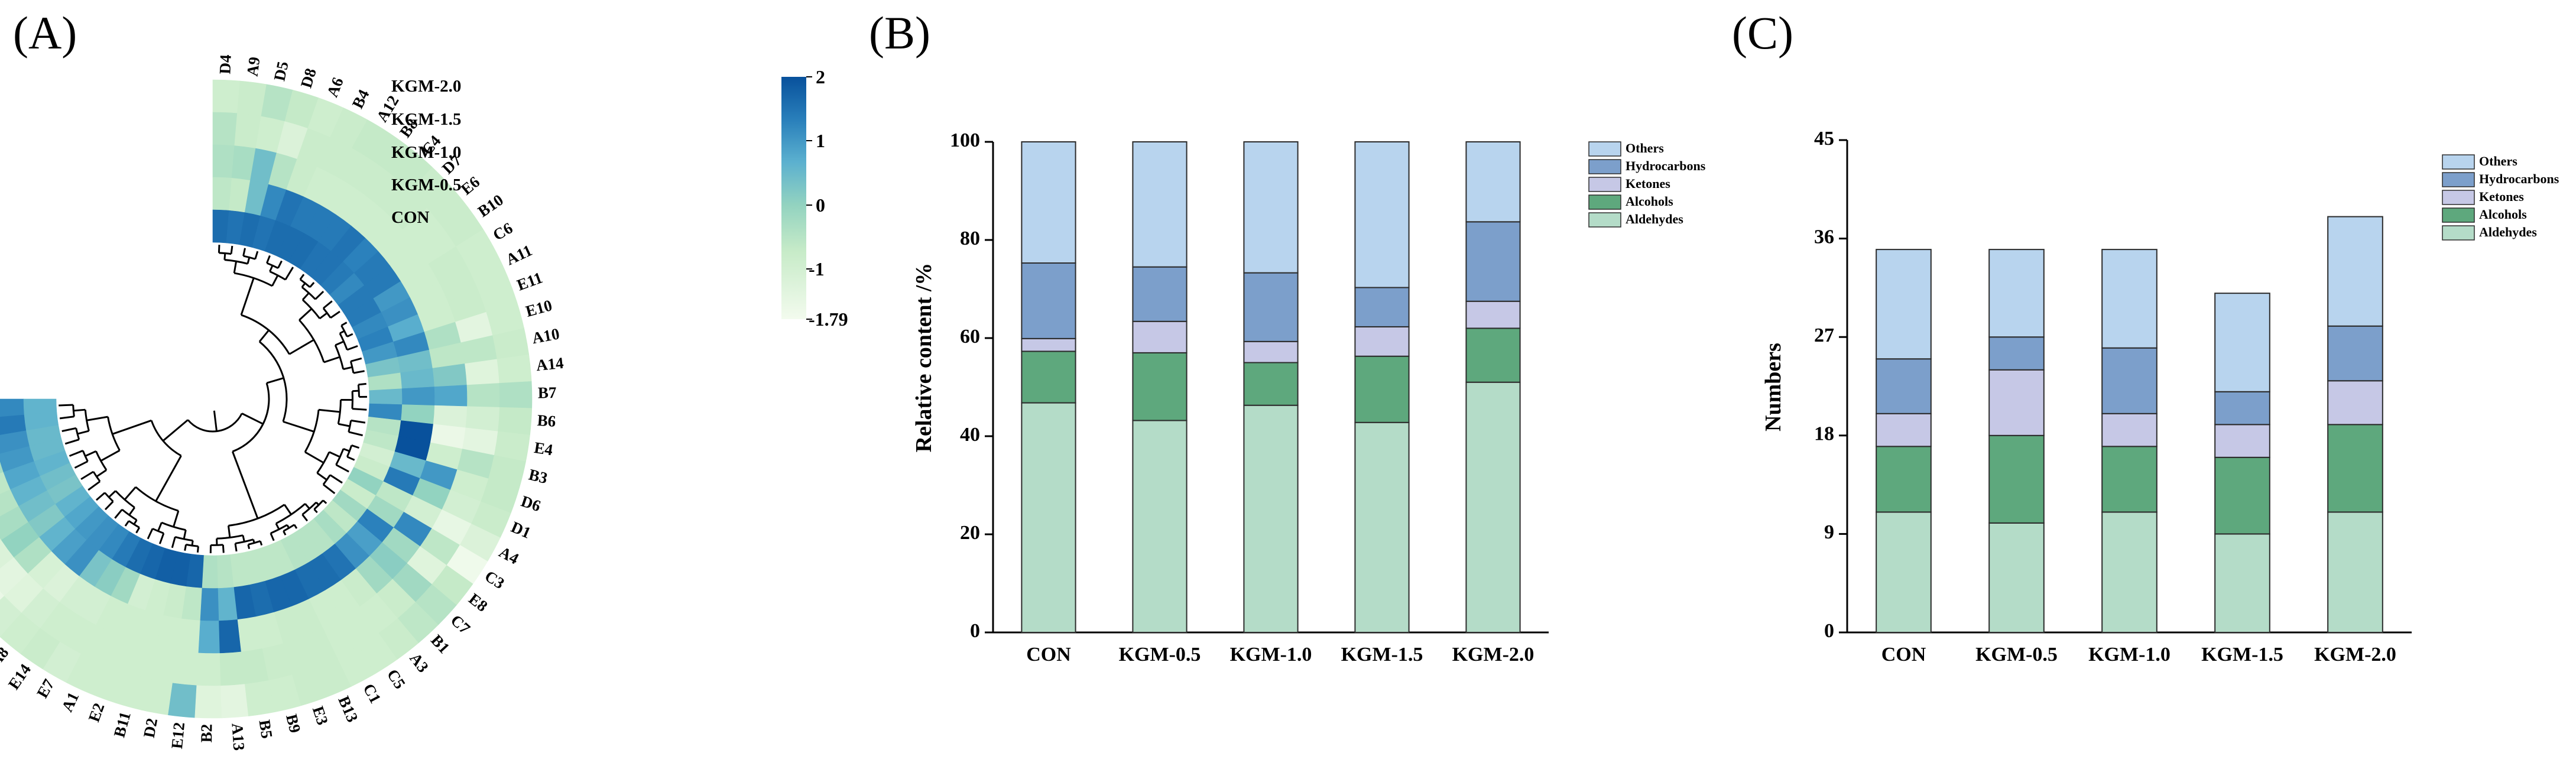 This screenshot has width=2576, height=779. I want to click on colorbar-min-label: -1.79, so click(828, 319).